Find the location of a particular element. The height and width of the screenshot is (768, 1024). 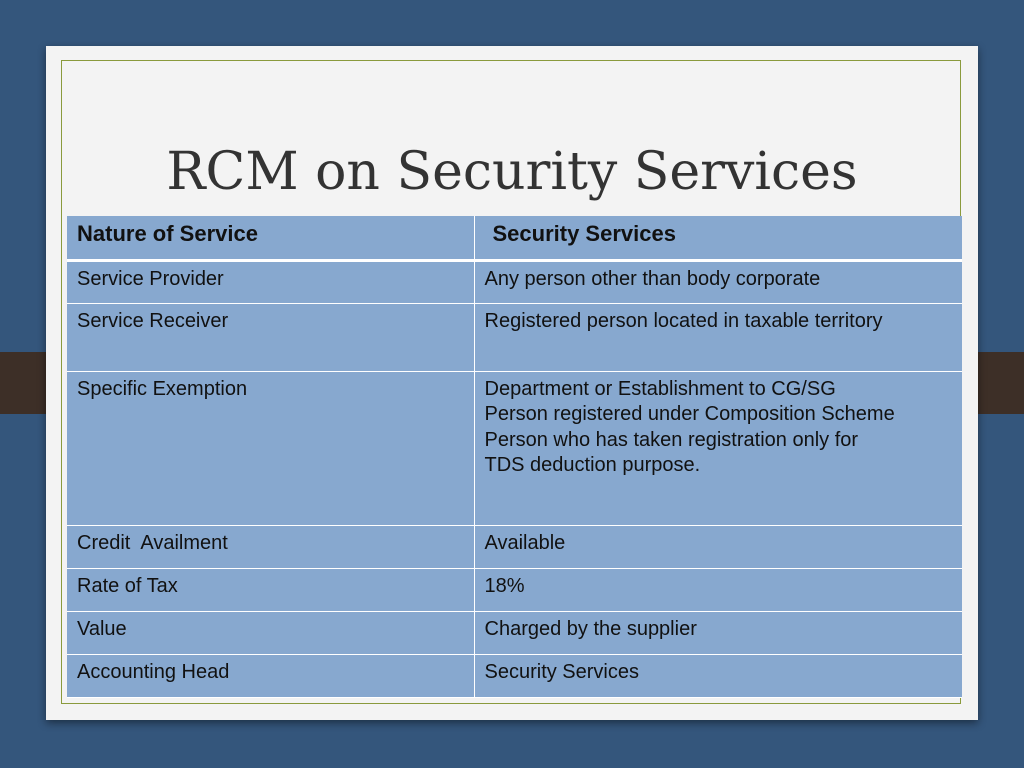

row-value-line: Department or Establishment to CG/SG is located at coordinates (660, 388).